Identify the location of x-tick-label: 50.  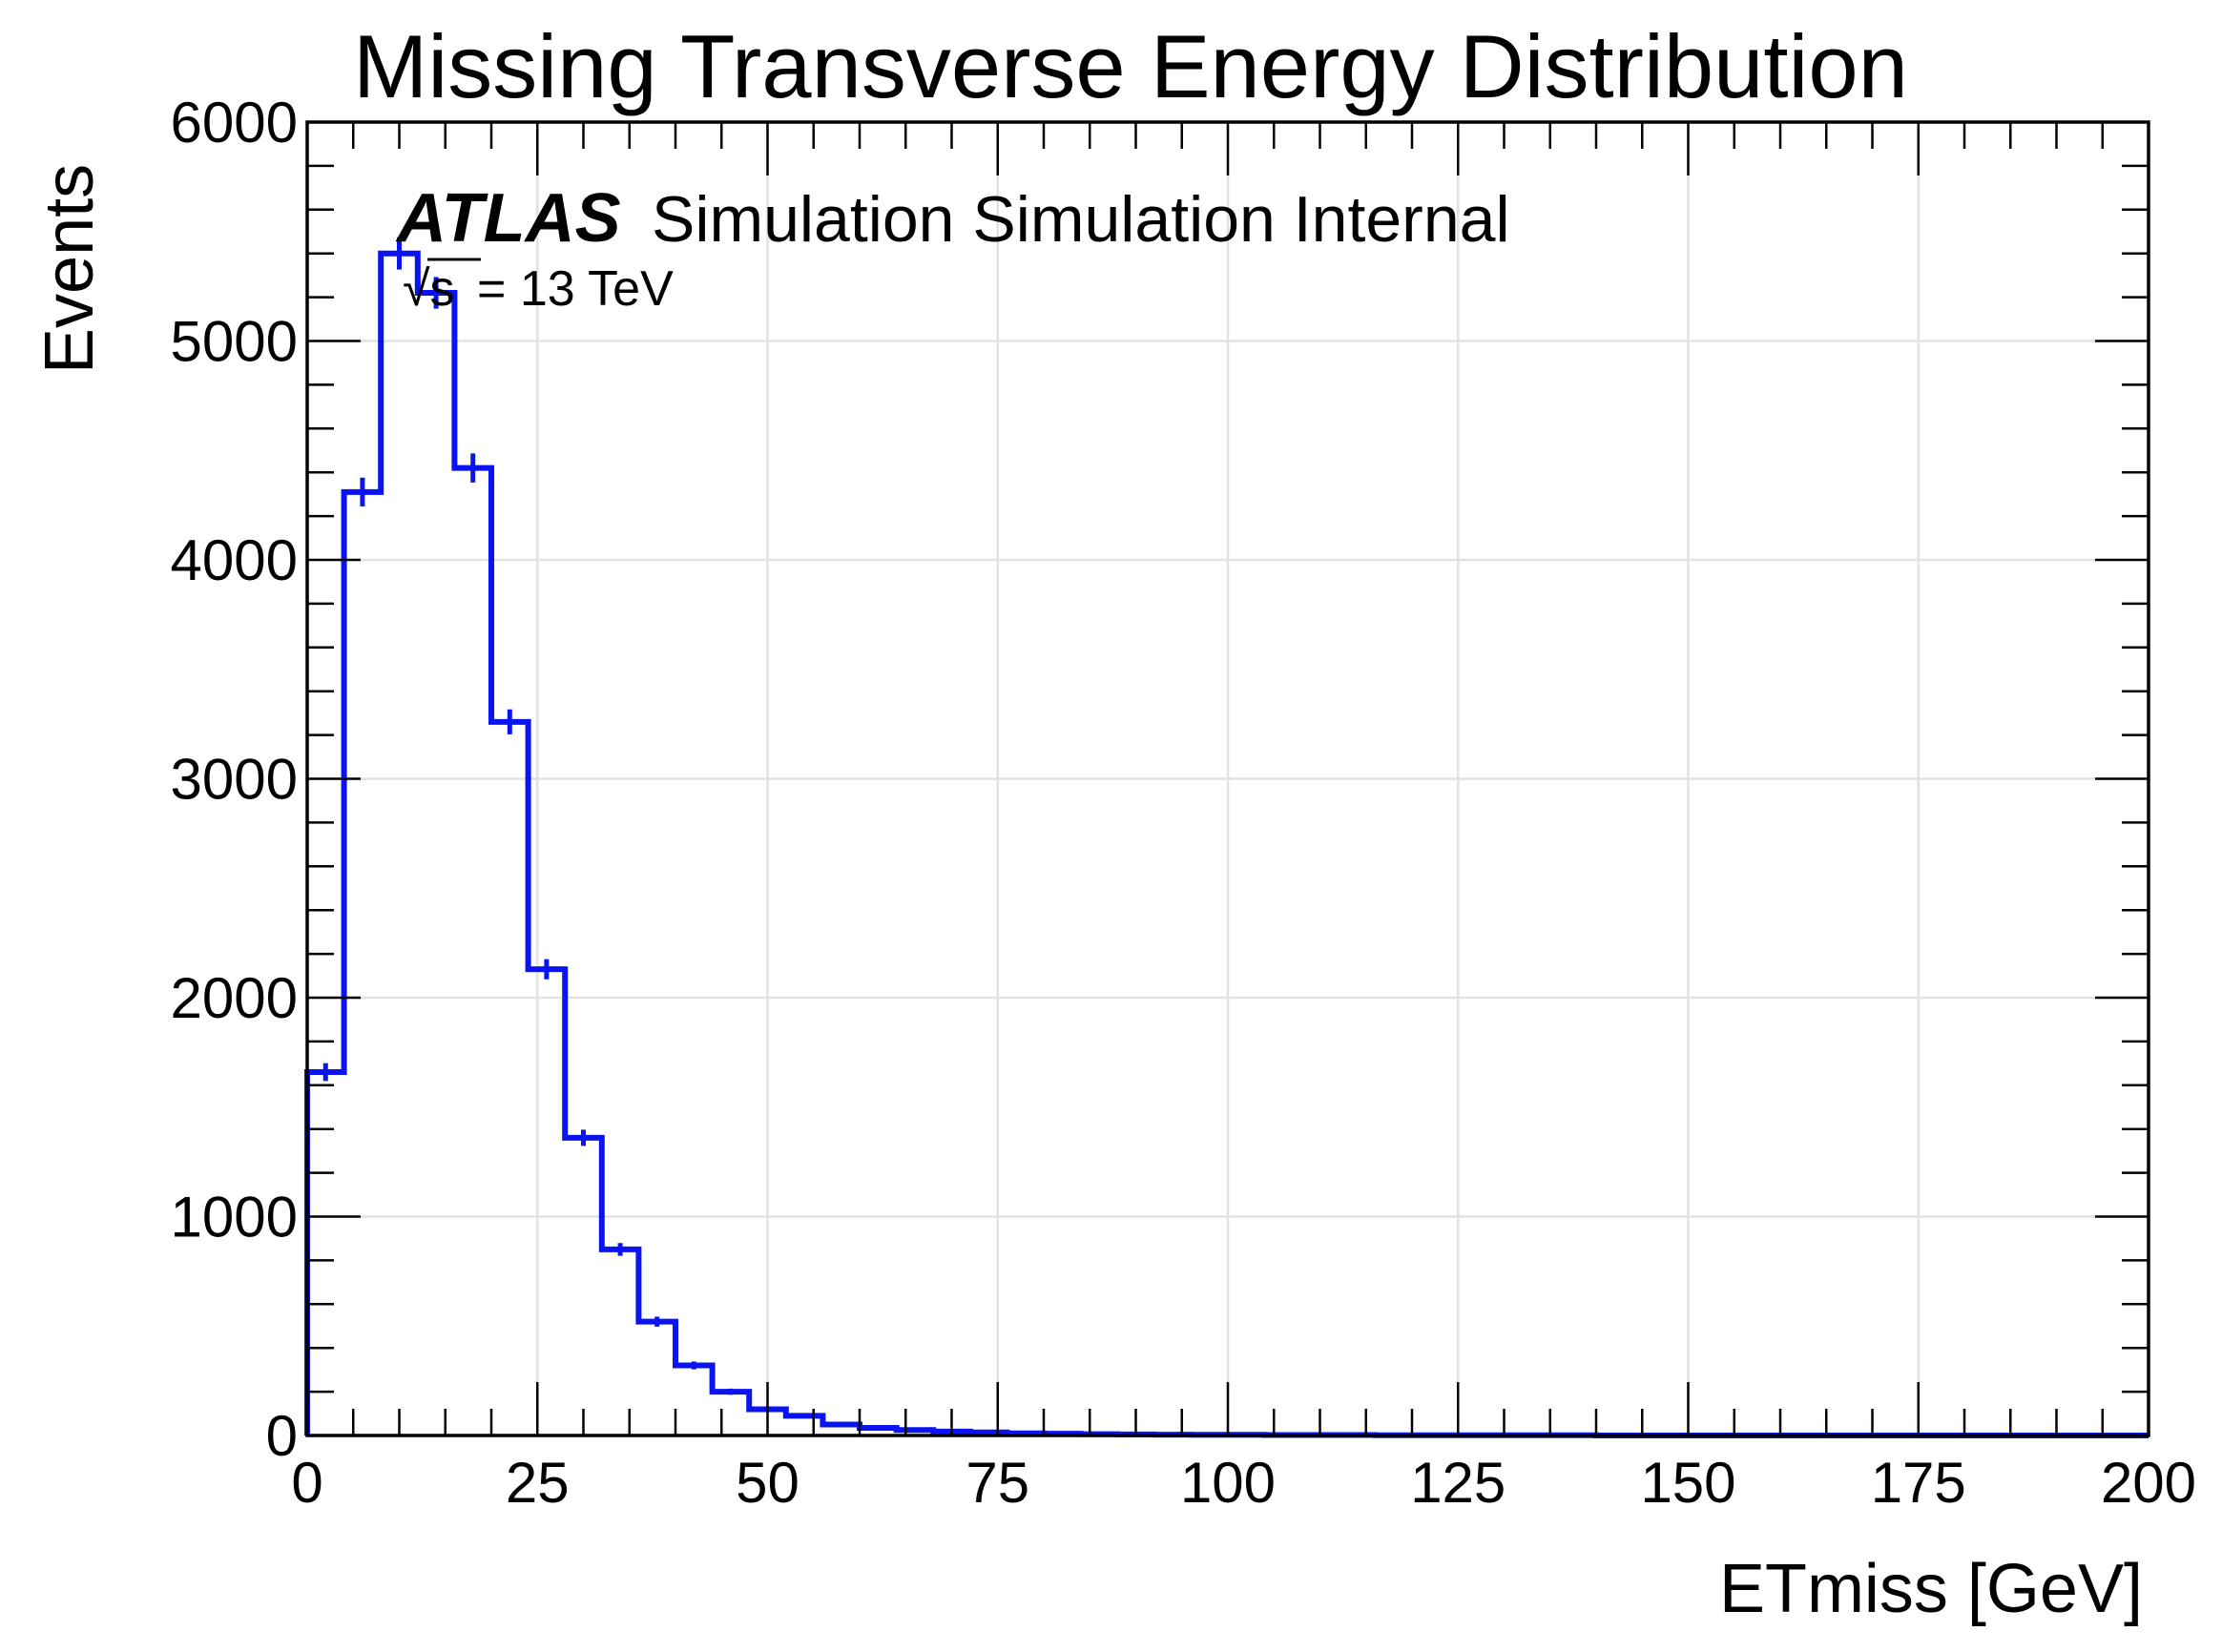
(768, 1483).